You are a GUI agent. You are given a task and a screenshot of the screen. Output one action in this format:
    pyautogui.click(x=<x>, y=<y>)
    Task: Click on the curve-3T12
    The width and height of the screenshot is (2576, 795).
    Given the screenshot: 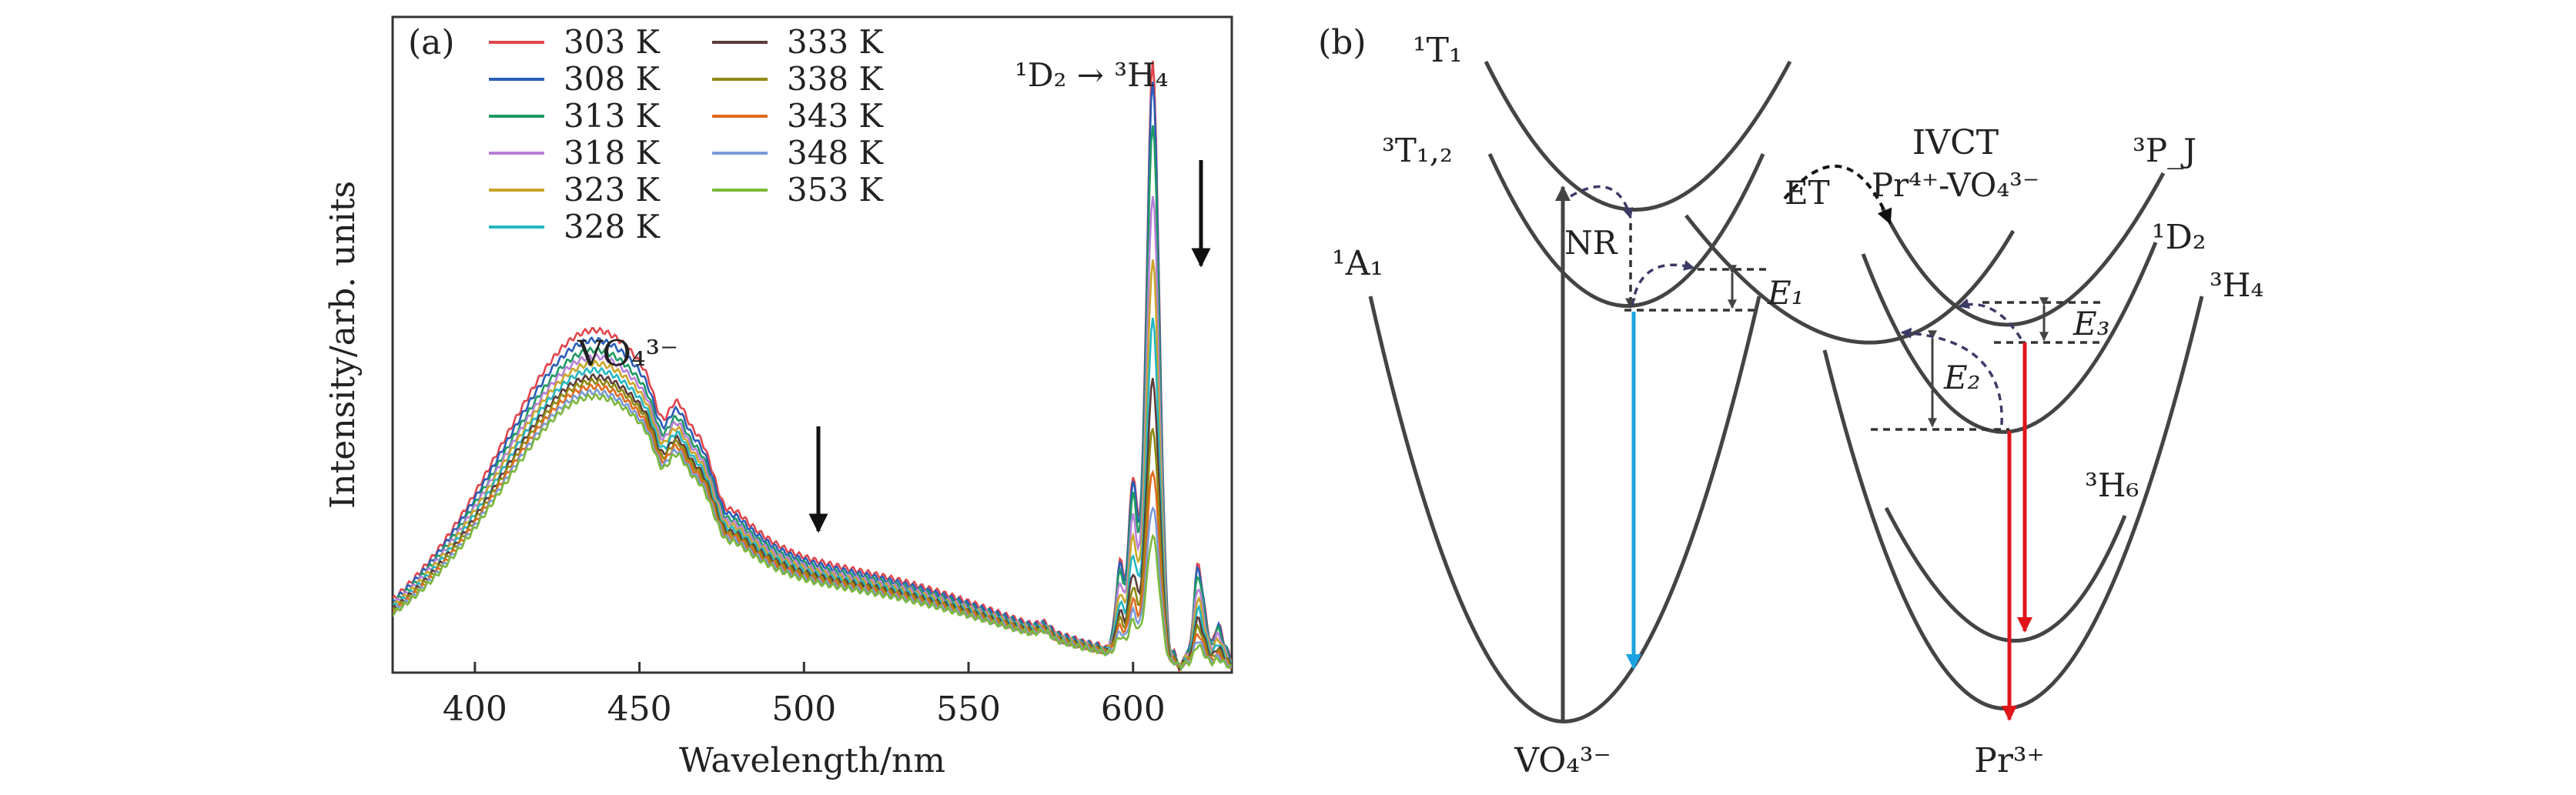 What is the action you would take?
    pyautogui.click(x=1626, y=230)
    